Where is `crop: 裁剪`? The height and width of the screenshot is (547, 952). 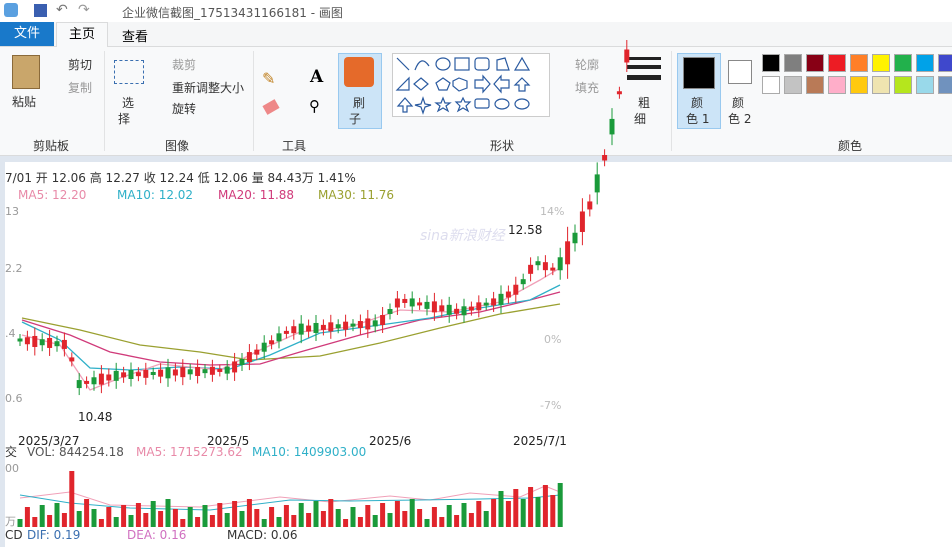
crop: 裁剪 is located at coordinates (184, 65).